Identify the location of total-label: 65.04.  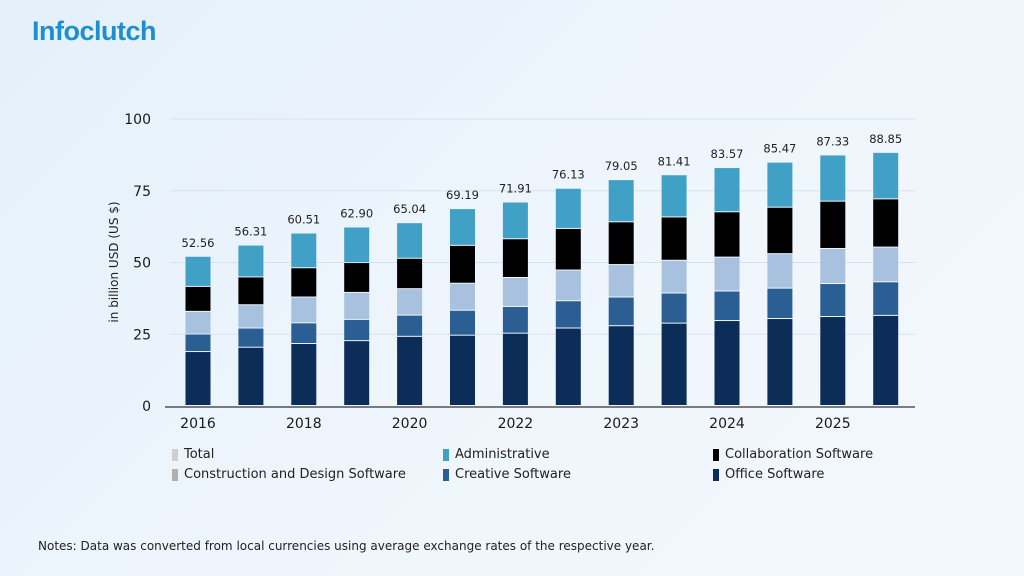
(409, 209).